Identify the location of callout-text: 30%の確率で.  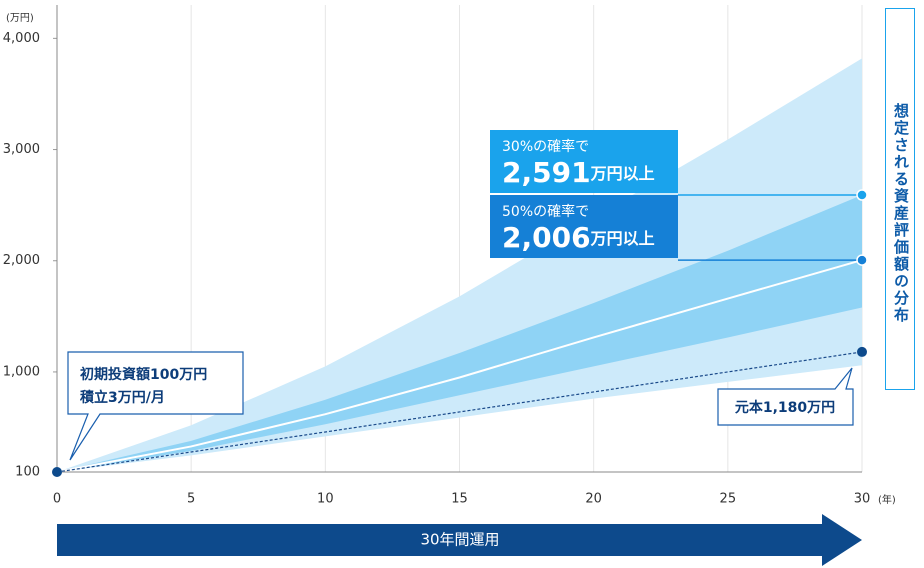
(545, 146).